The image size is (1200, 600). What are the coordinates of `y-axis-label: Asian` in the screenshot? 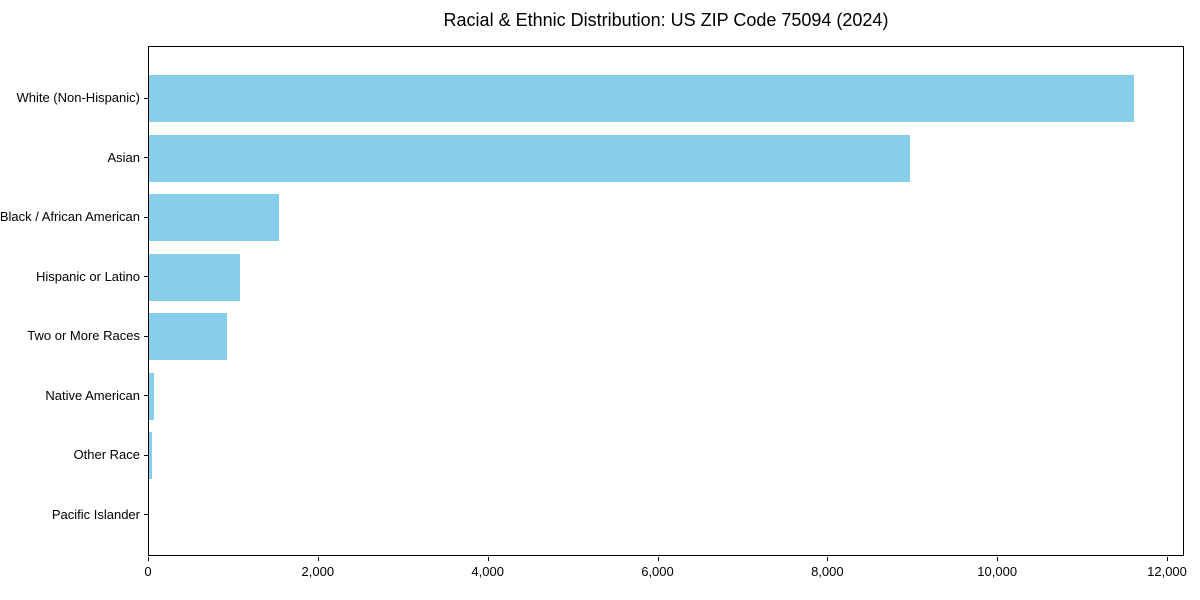 It's located at (123, 157).